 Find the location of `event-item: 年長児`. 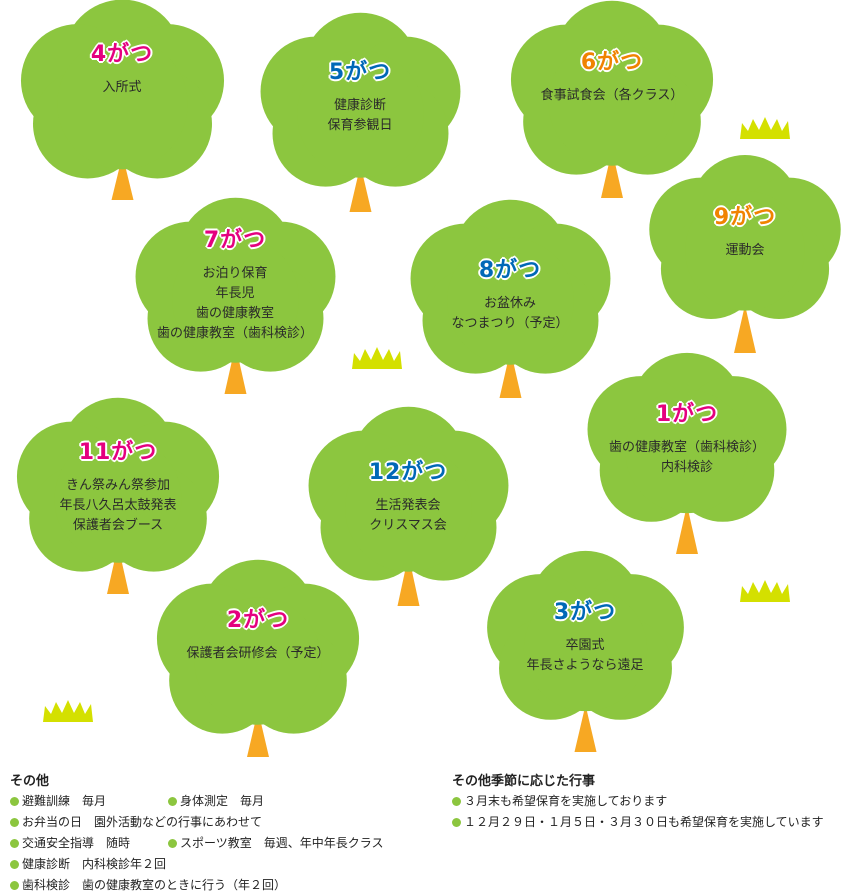

event-item: 年長児 is located at coordinates (235, 293).